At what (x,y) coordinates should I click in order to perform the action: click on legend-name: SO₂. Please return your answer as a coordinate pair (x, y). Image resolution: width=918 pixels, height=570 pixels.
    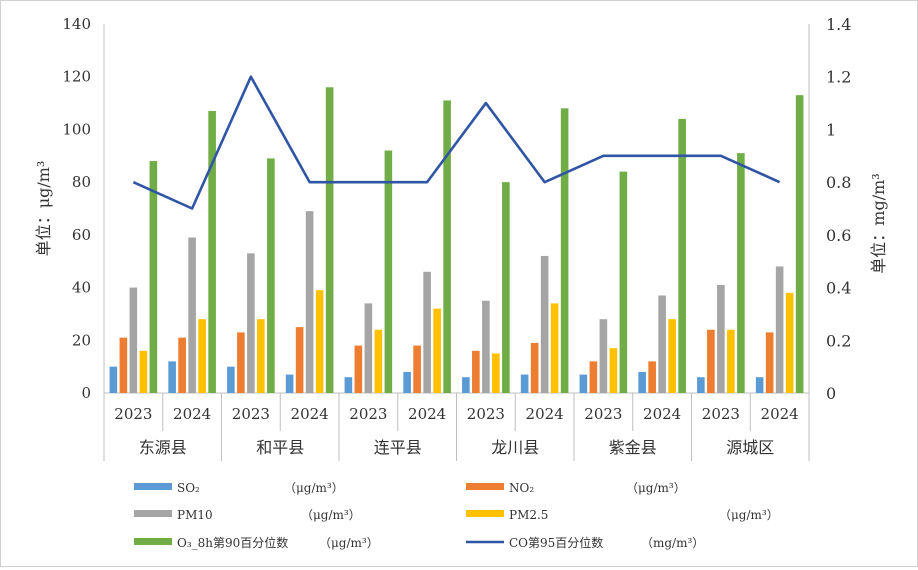
    Looking at the image, I should click on (188, 488).